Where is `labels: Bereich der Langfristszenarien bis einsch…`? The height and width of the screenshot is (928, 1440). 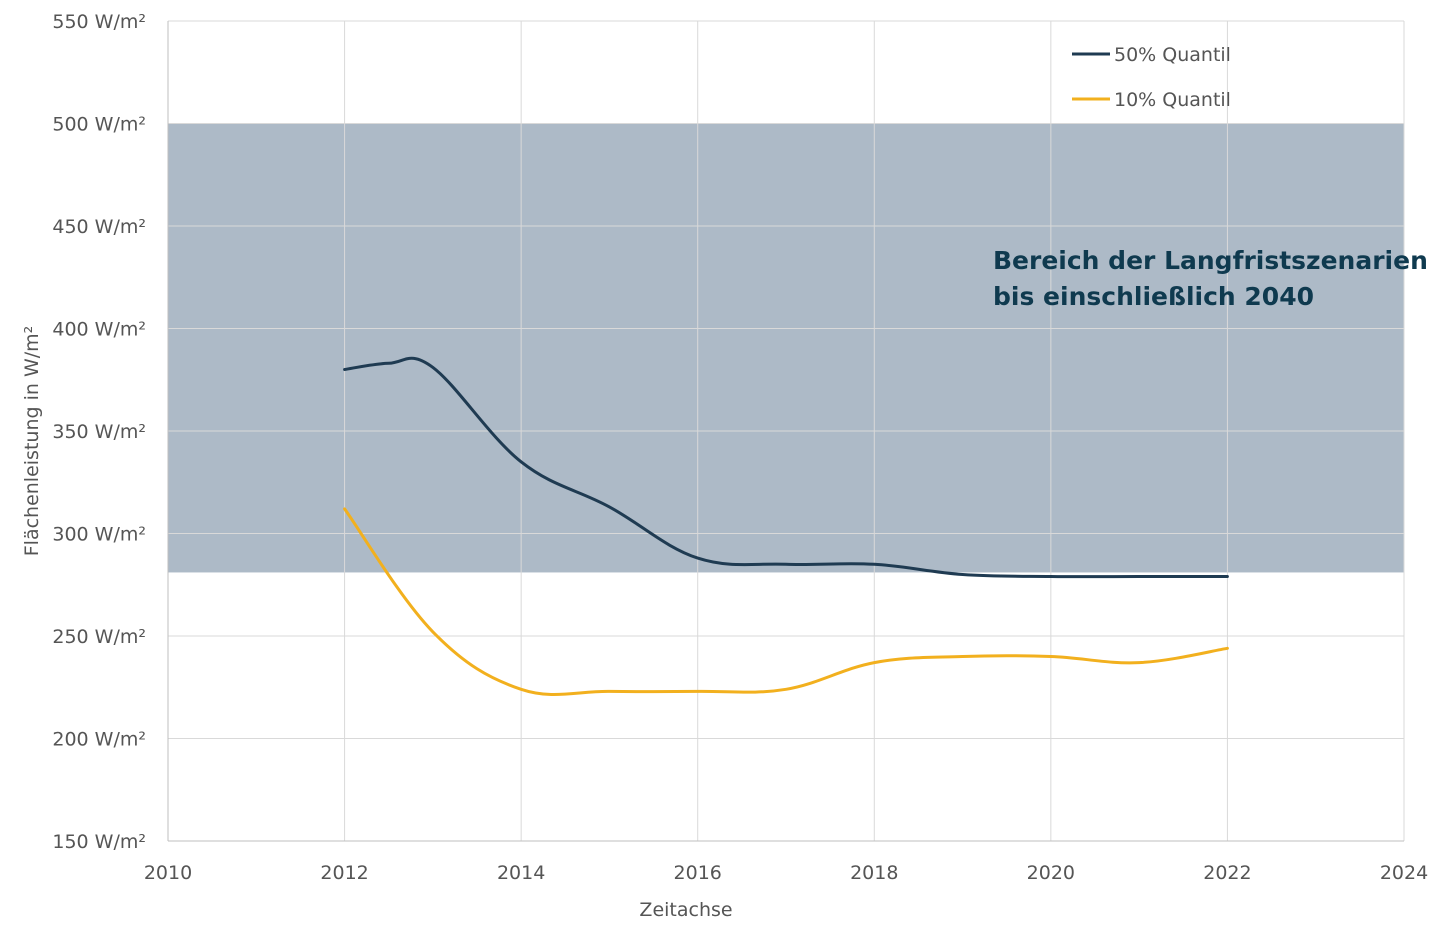
labels: Bereich der Langfristszenarien bis einsch… is located at coordinates (1210, 278).